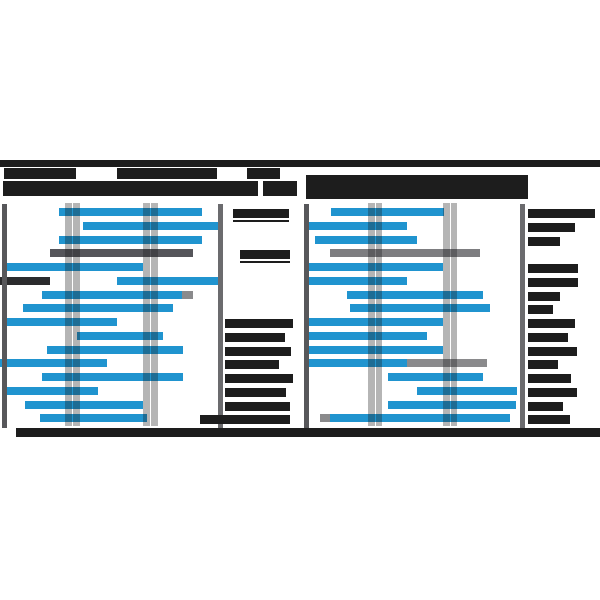 This screenshot has width=600, height=600. I want to click on top-rule, so click(300, 163).